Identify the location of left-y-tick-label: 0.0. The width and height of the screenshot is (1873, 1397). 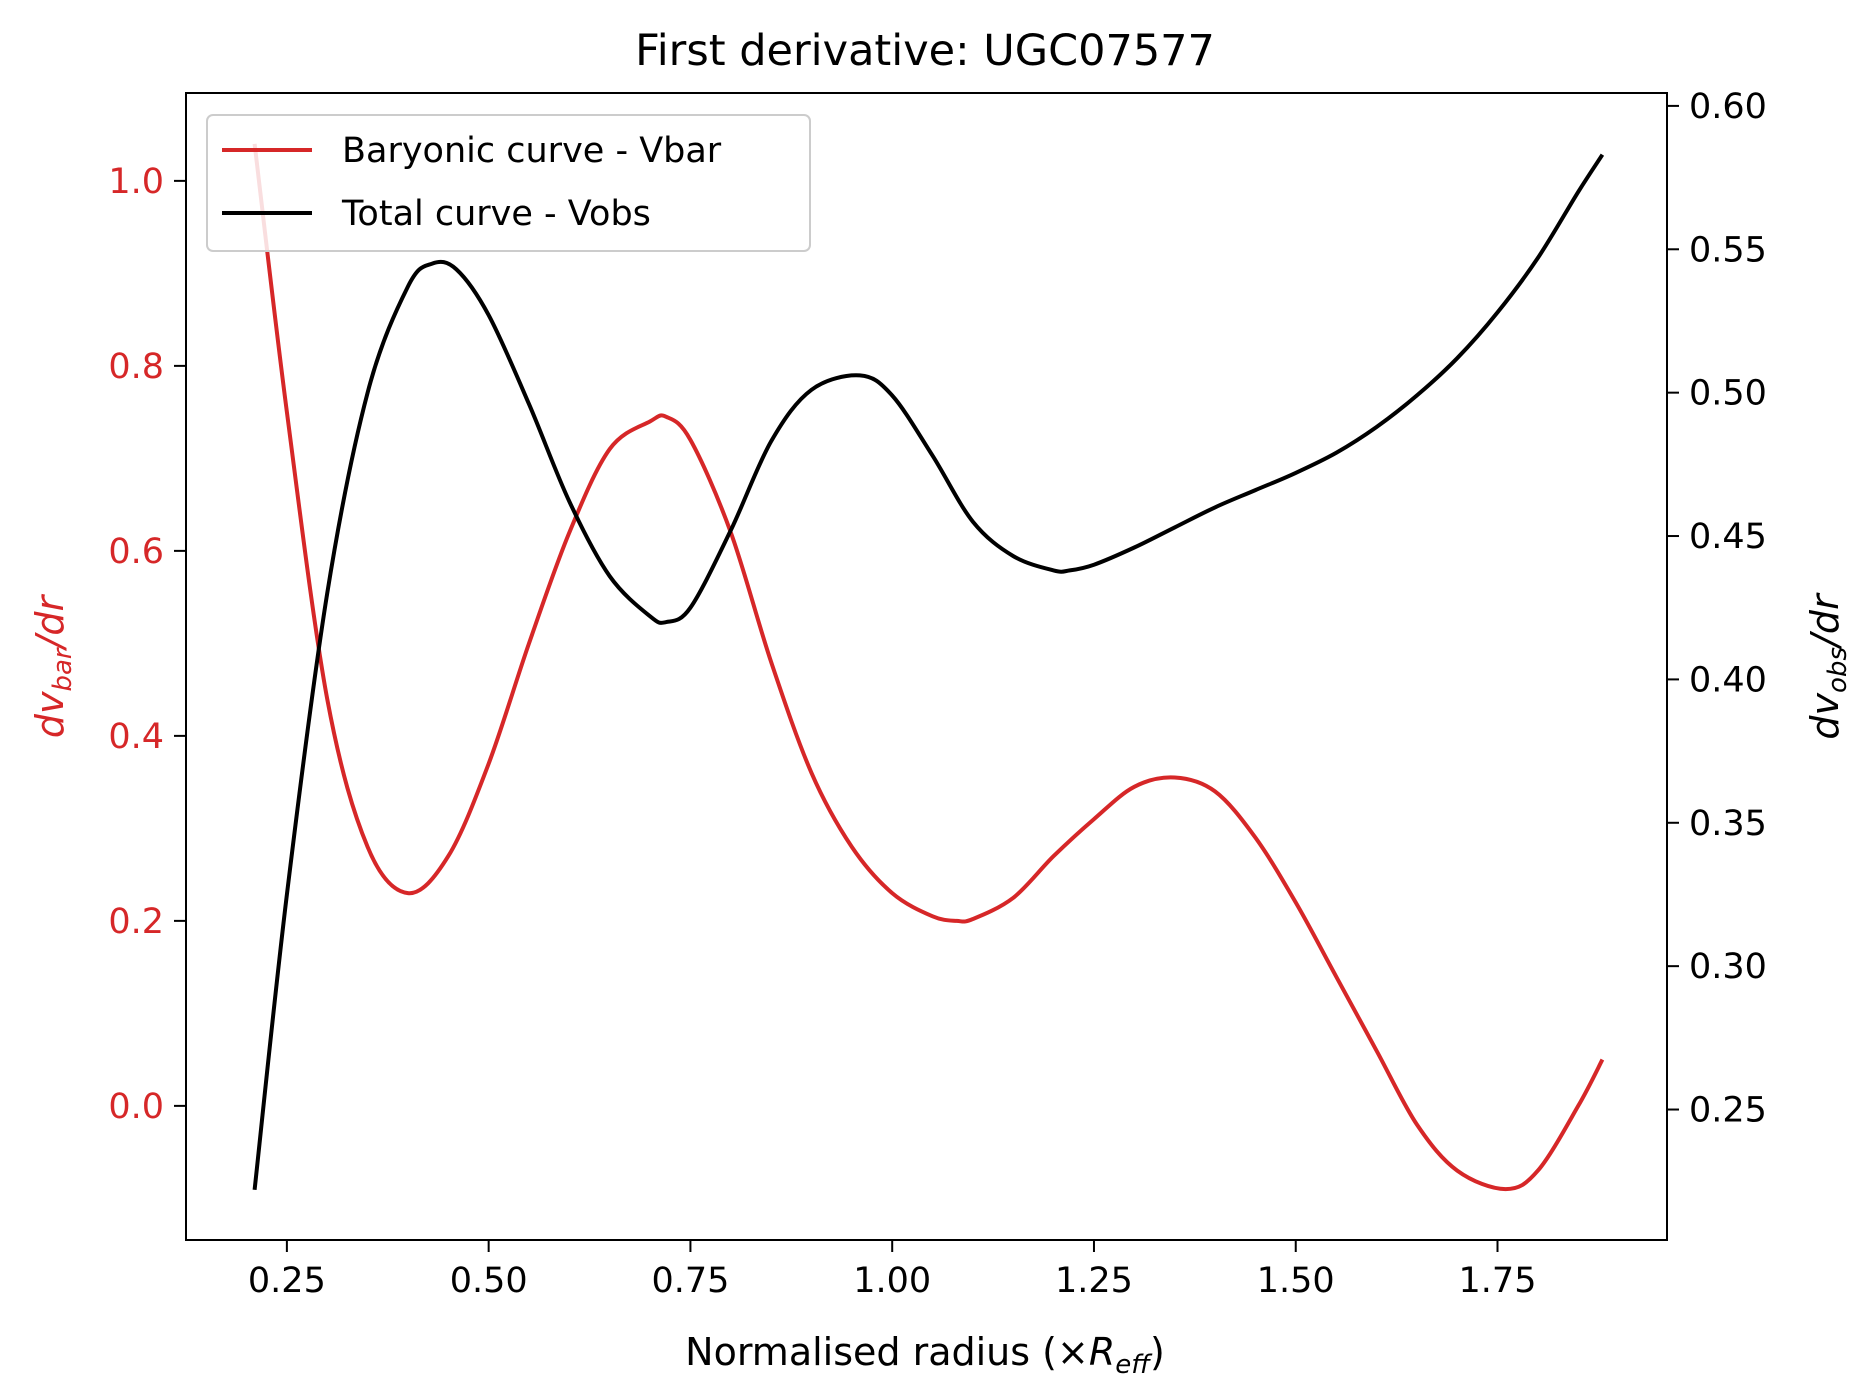
(136, 1107).